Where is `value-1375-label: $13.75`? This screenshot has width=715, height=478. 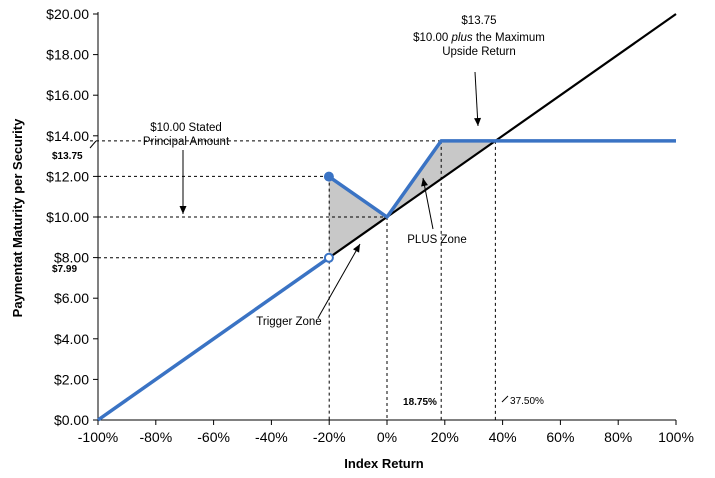
value-1375-label: $13.75 is located at coordinates (67, 156).